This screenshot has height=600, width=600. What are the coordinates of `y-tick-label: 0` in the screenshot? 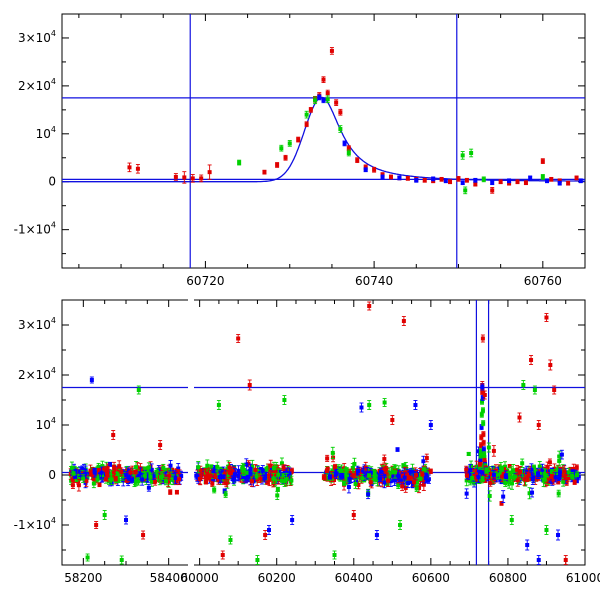 It's located at (52, 182).